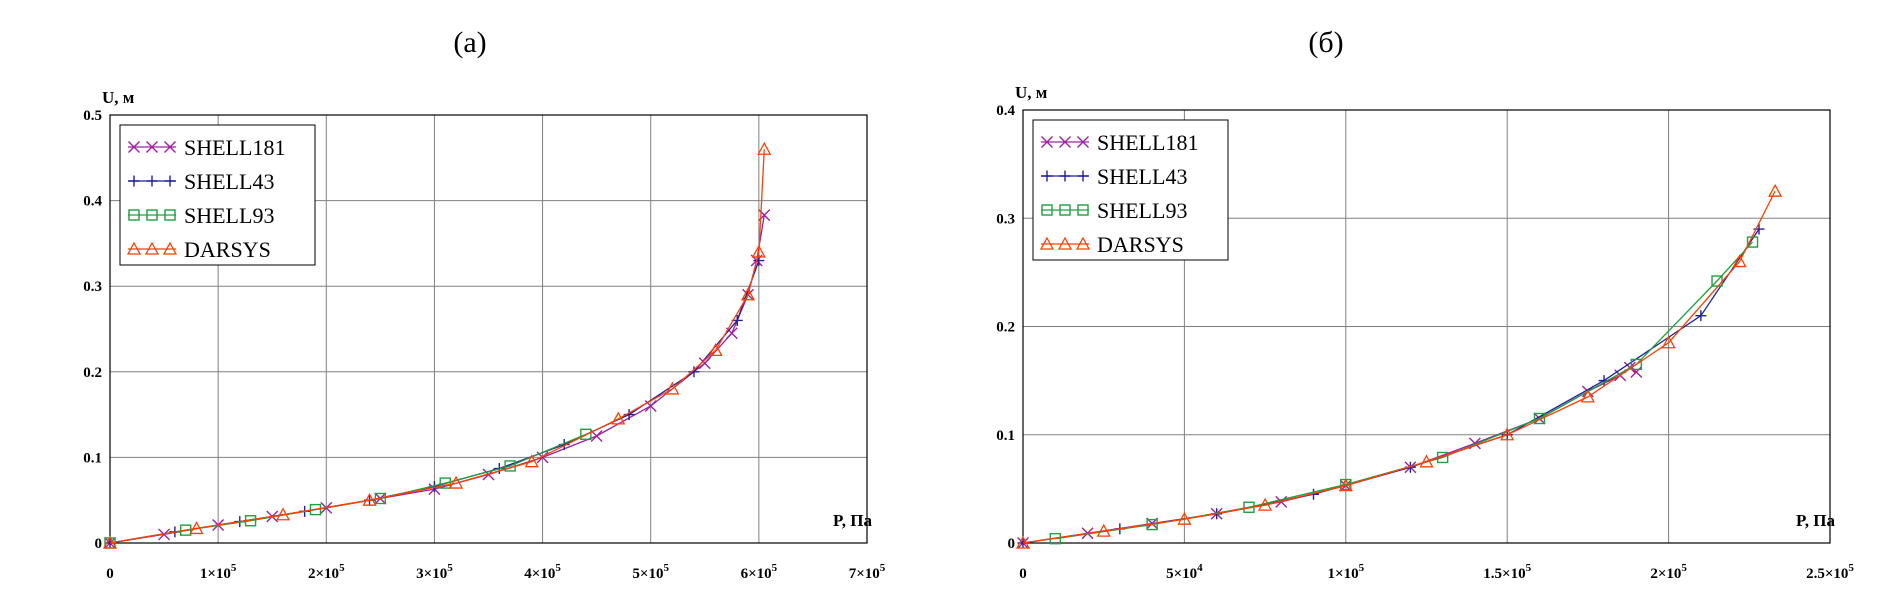 This screenshot has width=1878, height=600. I want to click on x-tick-label: 2.5×10⁵, so click(1830, 572).